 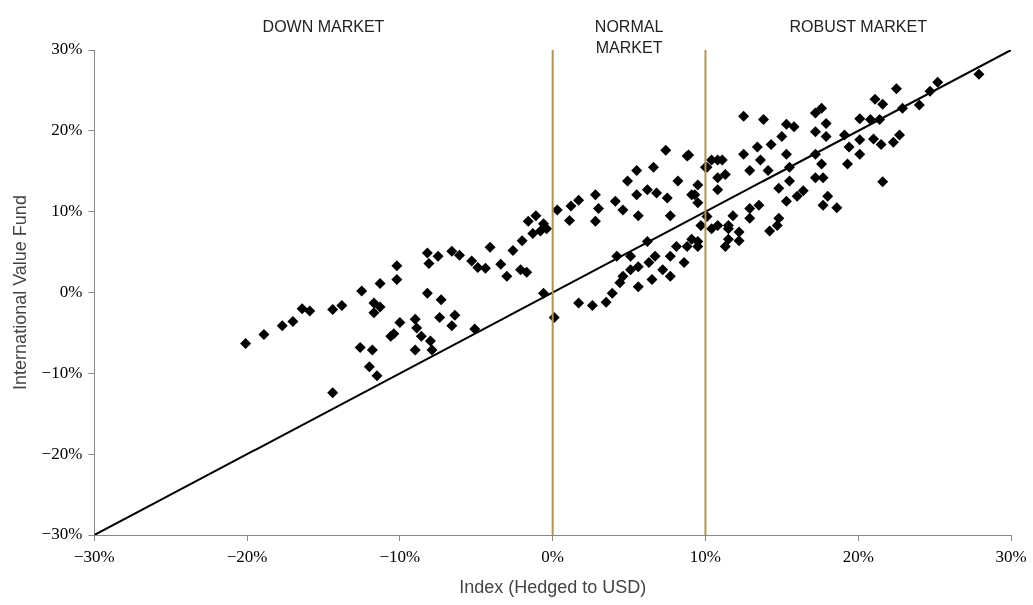 What do you see at coordinates (1011, 556) in the screenshot?
I see `x-tick-label: 30%` at bounding box center [1011, 556].